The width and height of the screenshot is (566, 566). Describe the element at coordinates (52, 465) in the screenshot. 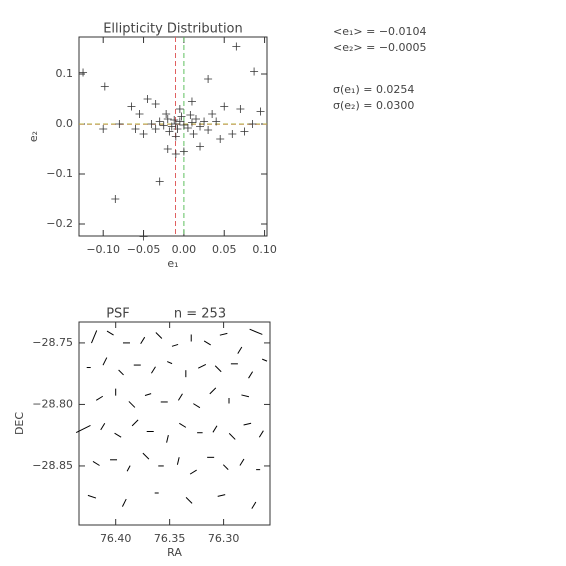

I see `y-tick-label: −28.85` at that location.